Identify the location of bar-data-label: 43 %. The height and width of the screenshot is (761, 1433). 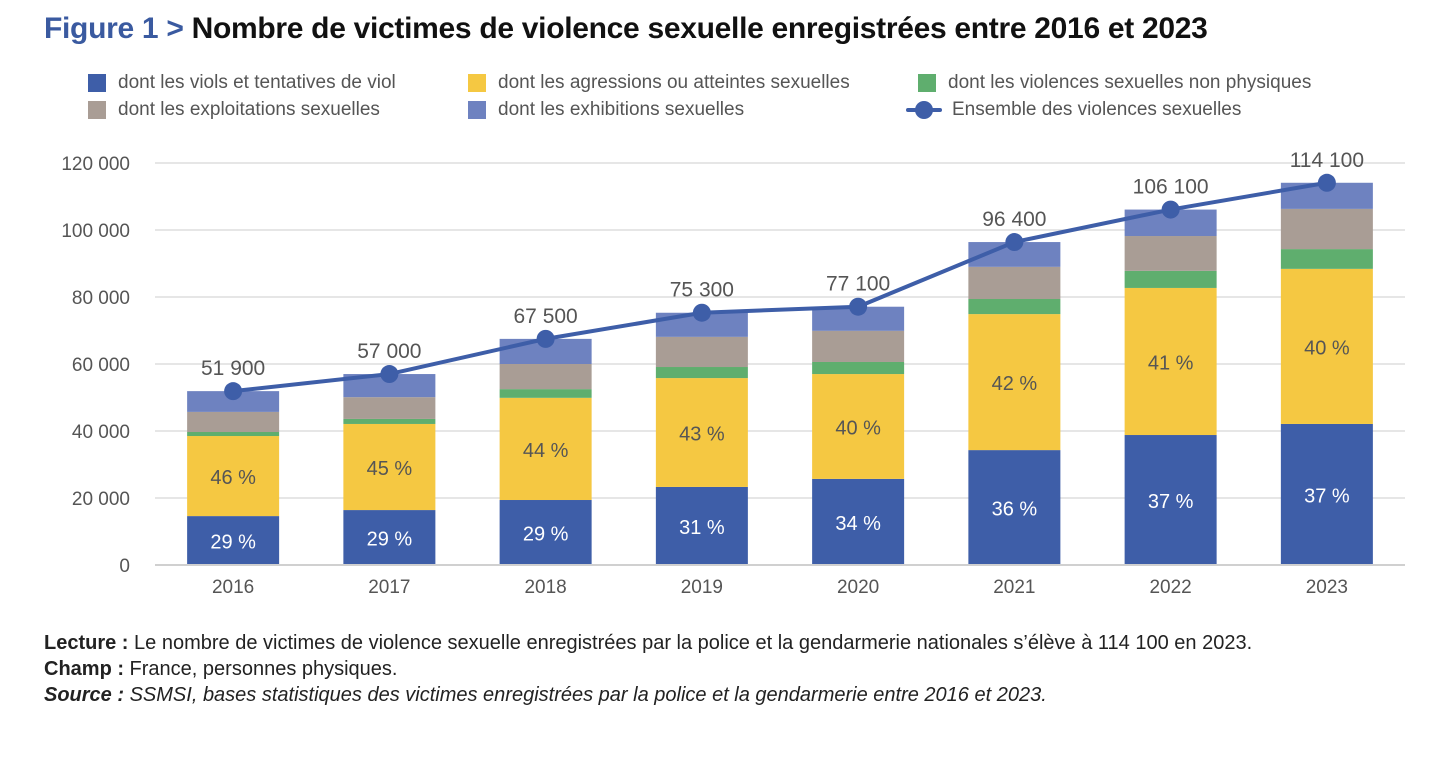
(702, 435).